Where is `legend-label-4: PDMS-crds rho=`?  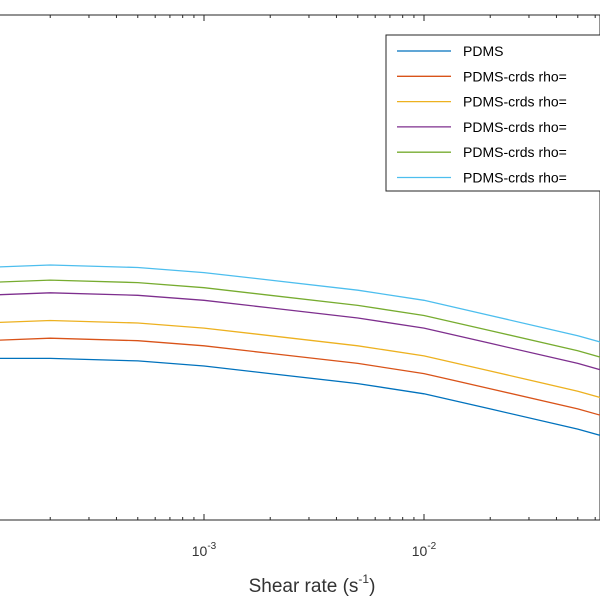
legend-label-4: PDMS-crds rho= is located at coordinates (515, 127).